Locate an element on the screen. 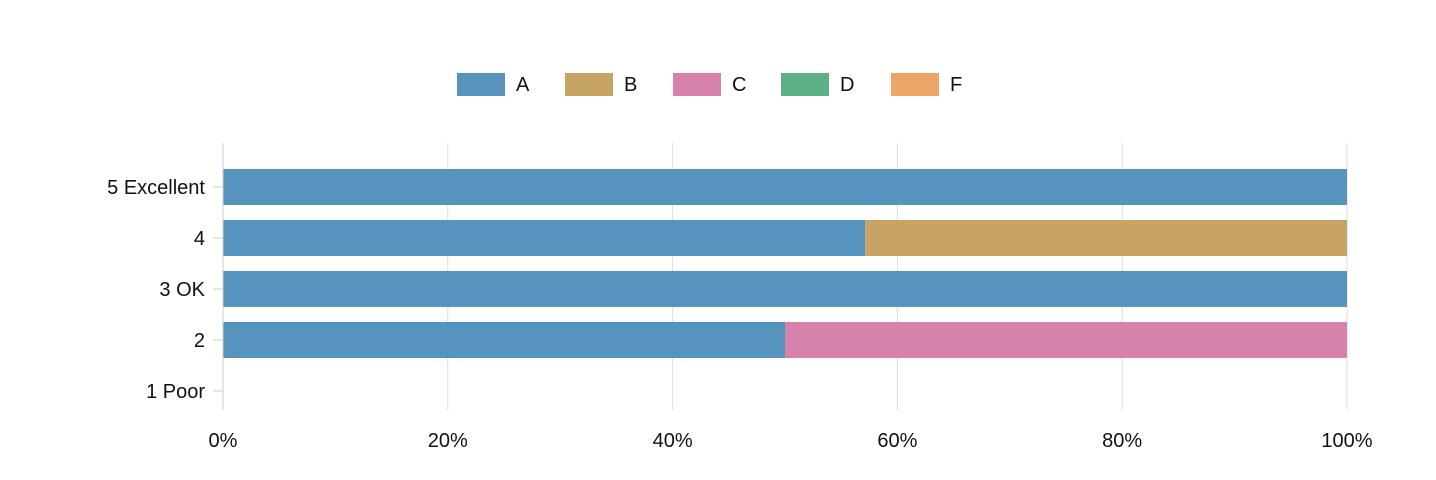 Image resolution: width=1436 pixels, height=480 pixels. x-axis: 0% 20% 40% 60% 80% 100% is located at coordinates (791, 441).